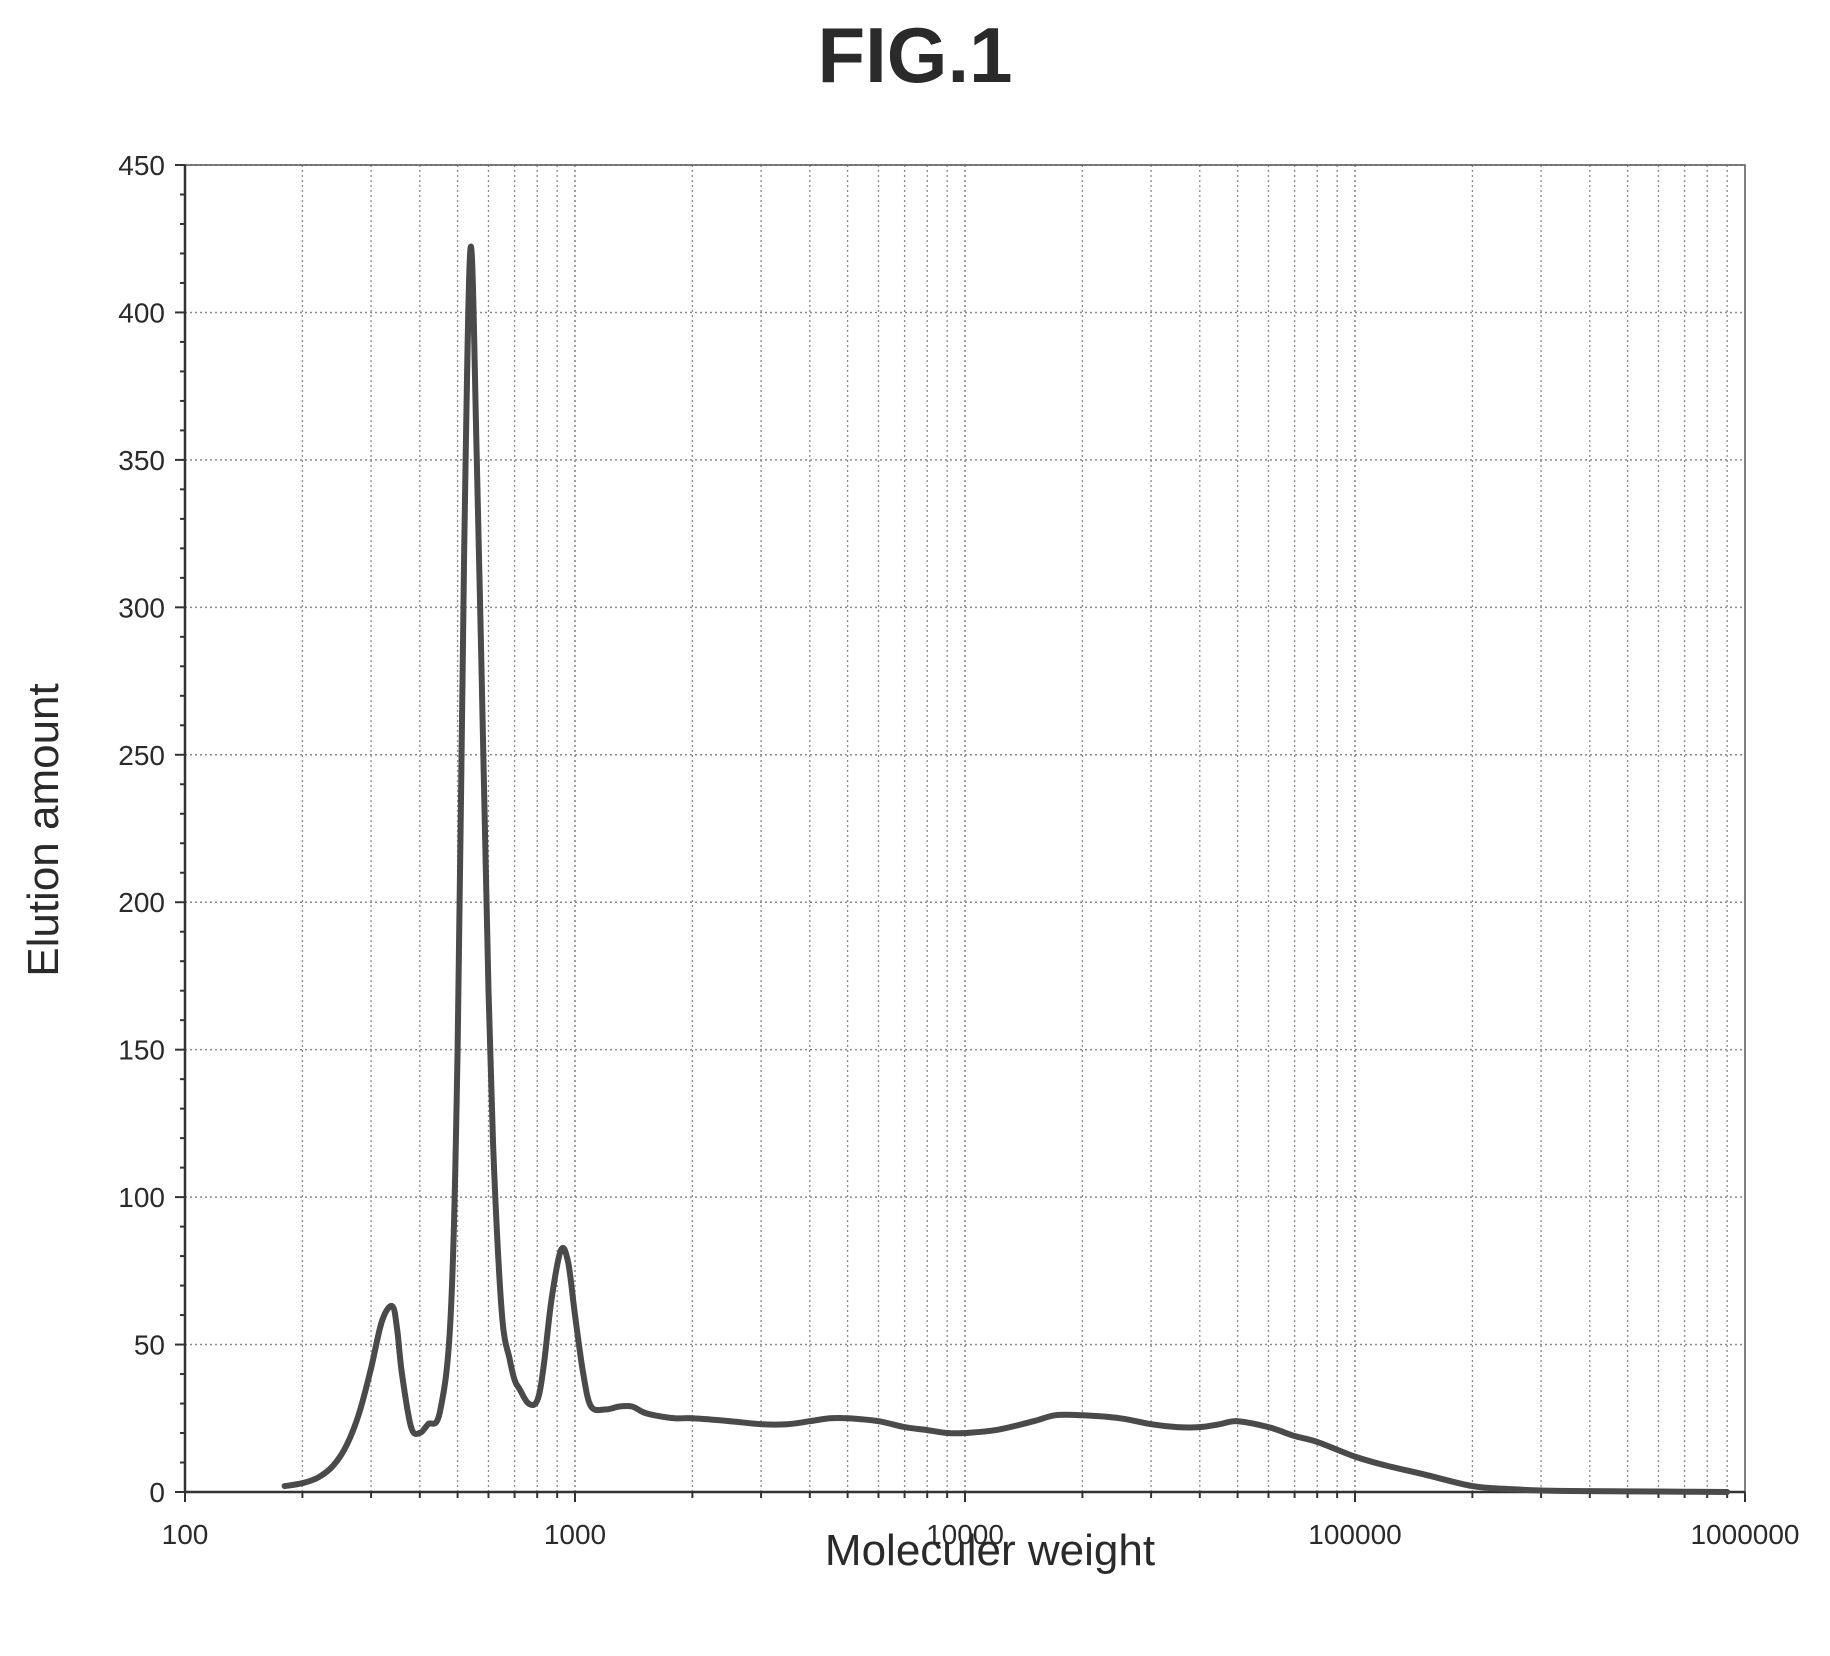 The height and width of the screenshot is (1656, 1830). What do you see at coordinates (185, 1534) in the screenshot?
I see `x-tick-label: 100` at bounding box center [185, 1534].